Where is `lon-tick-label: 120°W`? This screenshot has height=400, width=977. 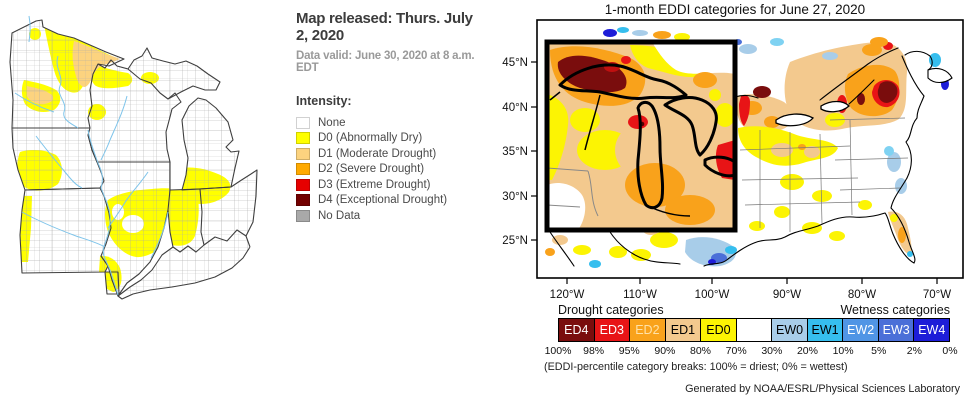
lon-tick-label: 120°W is located at coordinates (567, 295).